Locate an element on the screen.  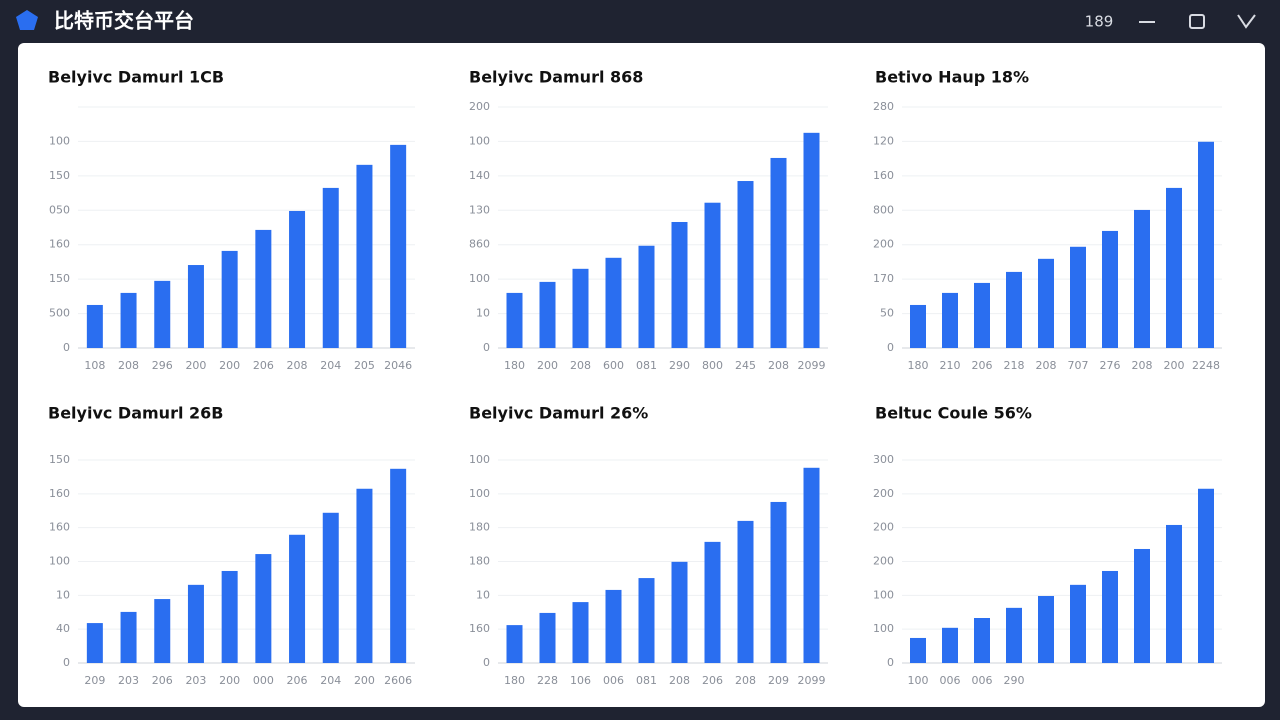
x-tick-label: 600 is located at coordinates (613, 365).